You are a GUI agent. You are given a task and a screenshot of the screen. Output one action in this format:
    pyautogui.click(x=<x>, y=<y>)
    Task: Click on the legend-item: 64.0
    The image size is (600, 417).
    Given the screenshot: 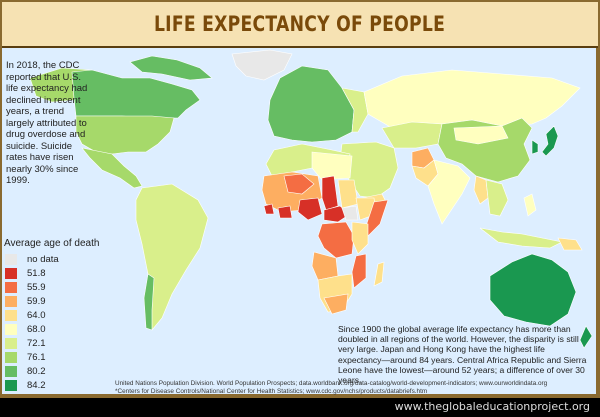 What is the action you would take?
    pyautogui.click(x=51, y=315)
    